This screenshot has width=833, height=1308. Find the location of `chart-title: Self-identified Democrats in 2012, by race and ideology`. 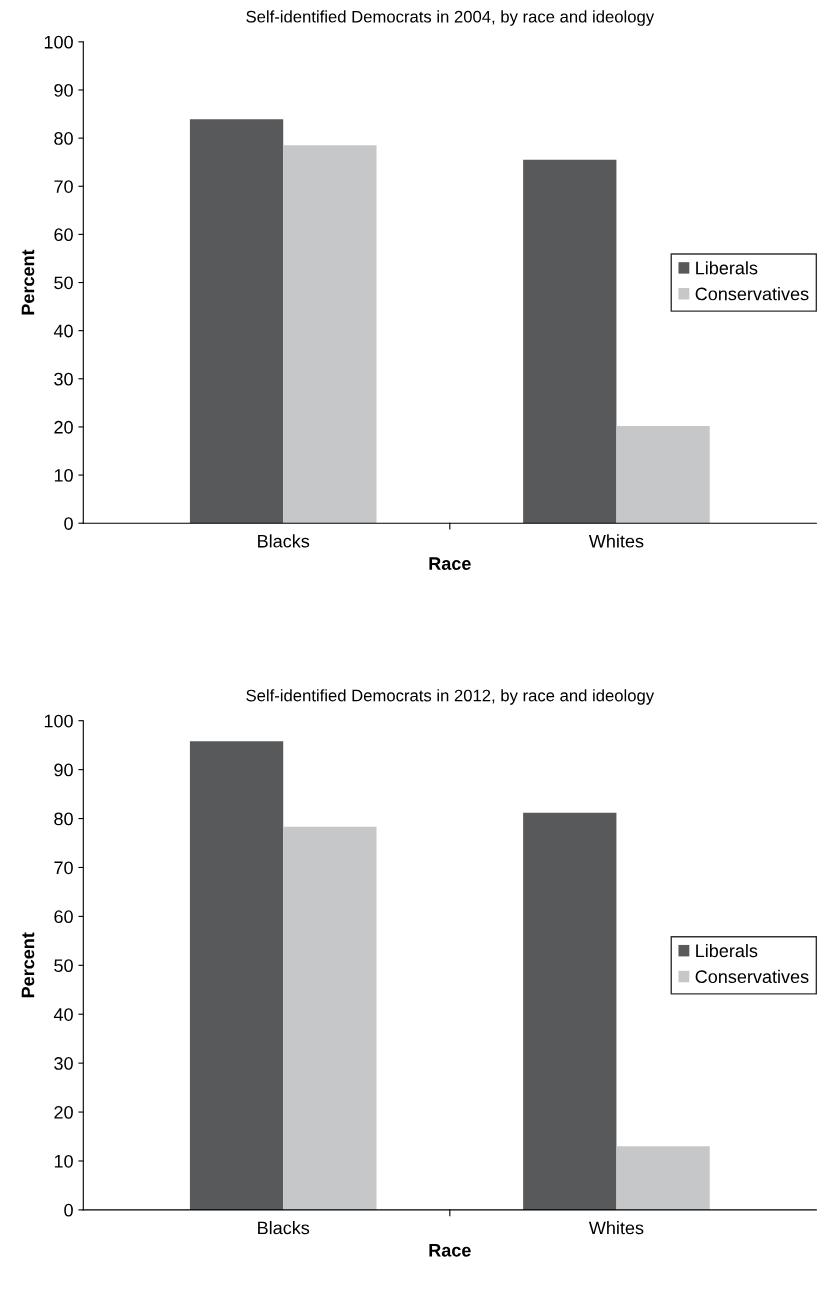

chart-title: Self-identified Democrats in 2012, by race and ideology is located at coordinates (450, 697).